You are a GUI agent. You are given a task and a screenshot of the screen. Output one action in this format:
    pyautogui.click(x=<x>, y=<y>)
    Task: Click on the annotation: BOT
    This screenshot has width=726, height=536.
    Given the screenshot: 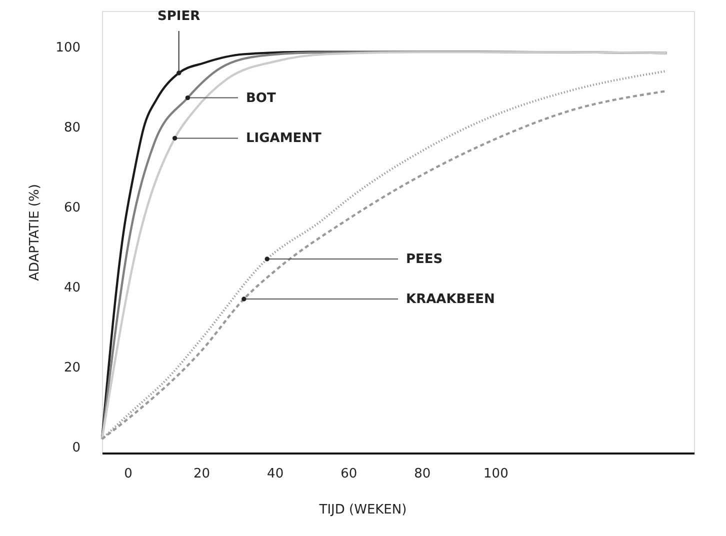 What is the action you would take?
    pyautogui.click(x=261, y=98)
    